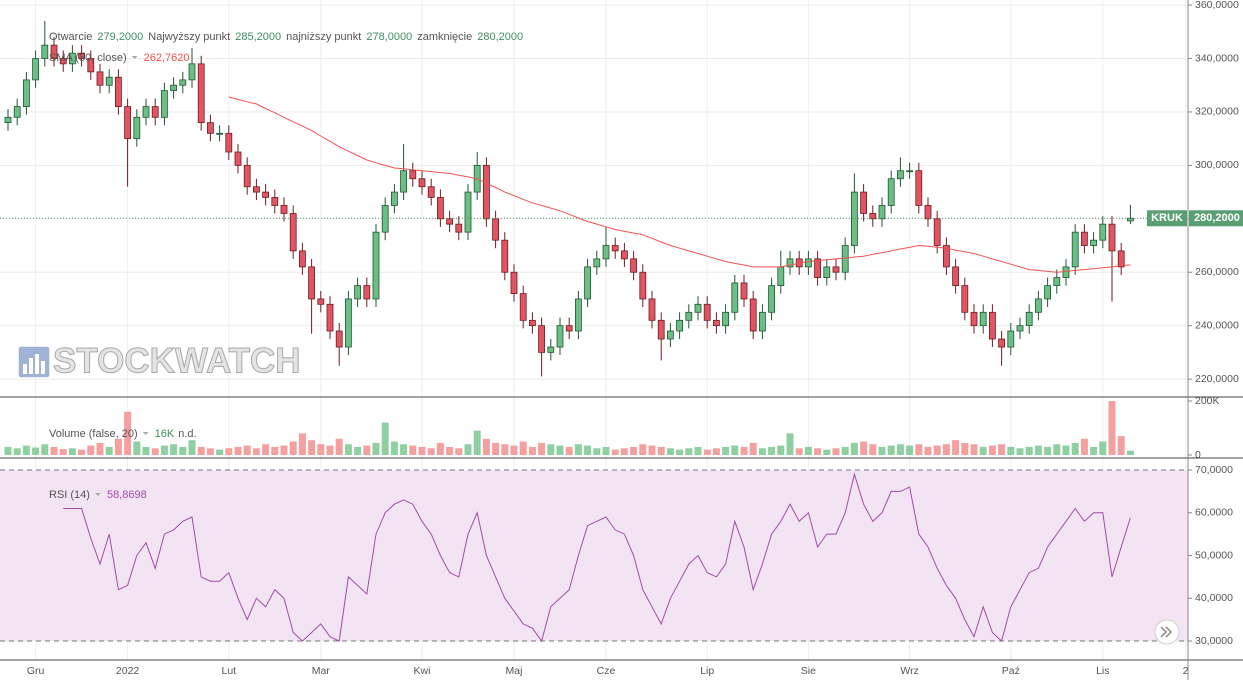 The image size is (1243, 680). What do you see at coordinates (93, 434) in the screenshot?
I see `legend-label: Volume (false, 20)` at bounding box center [93, 434].